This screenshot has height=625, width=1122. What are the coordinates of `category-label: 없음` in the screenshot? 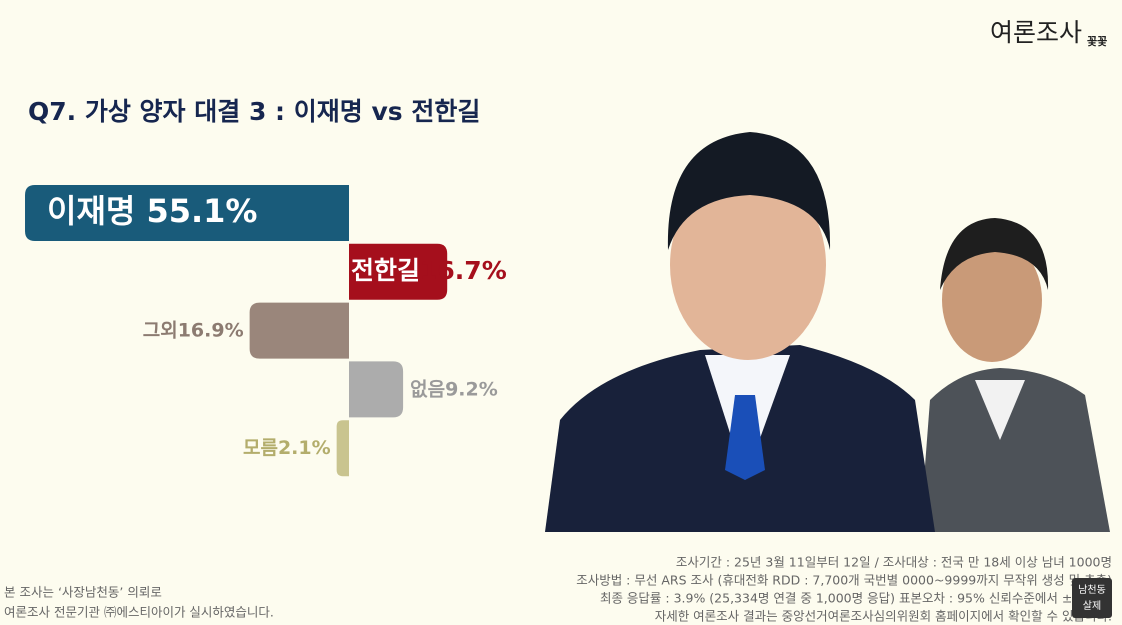 It's located at (427, 389).